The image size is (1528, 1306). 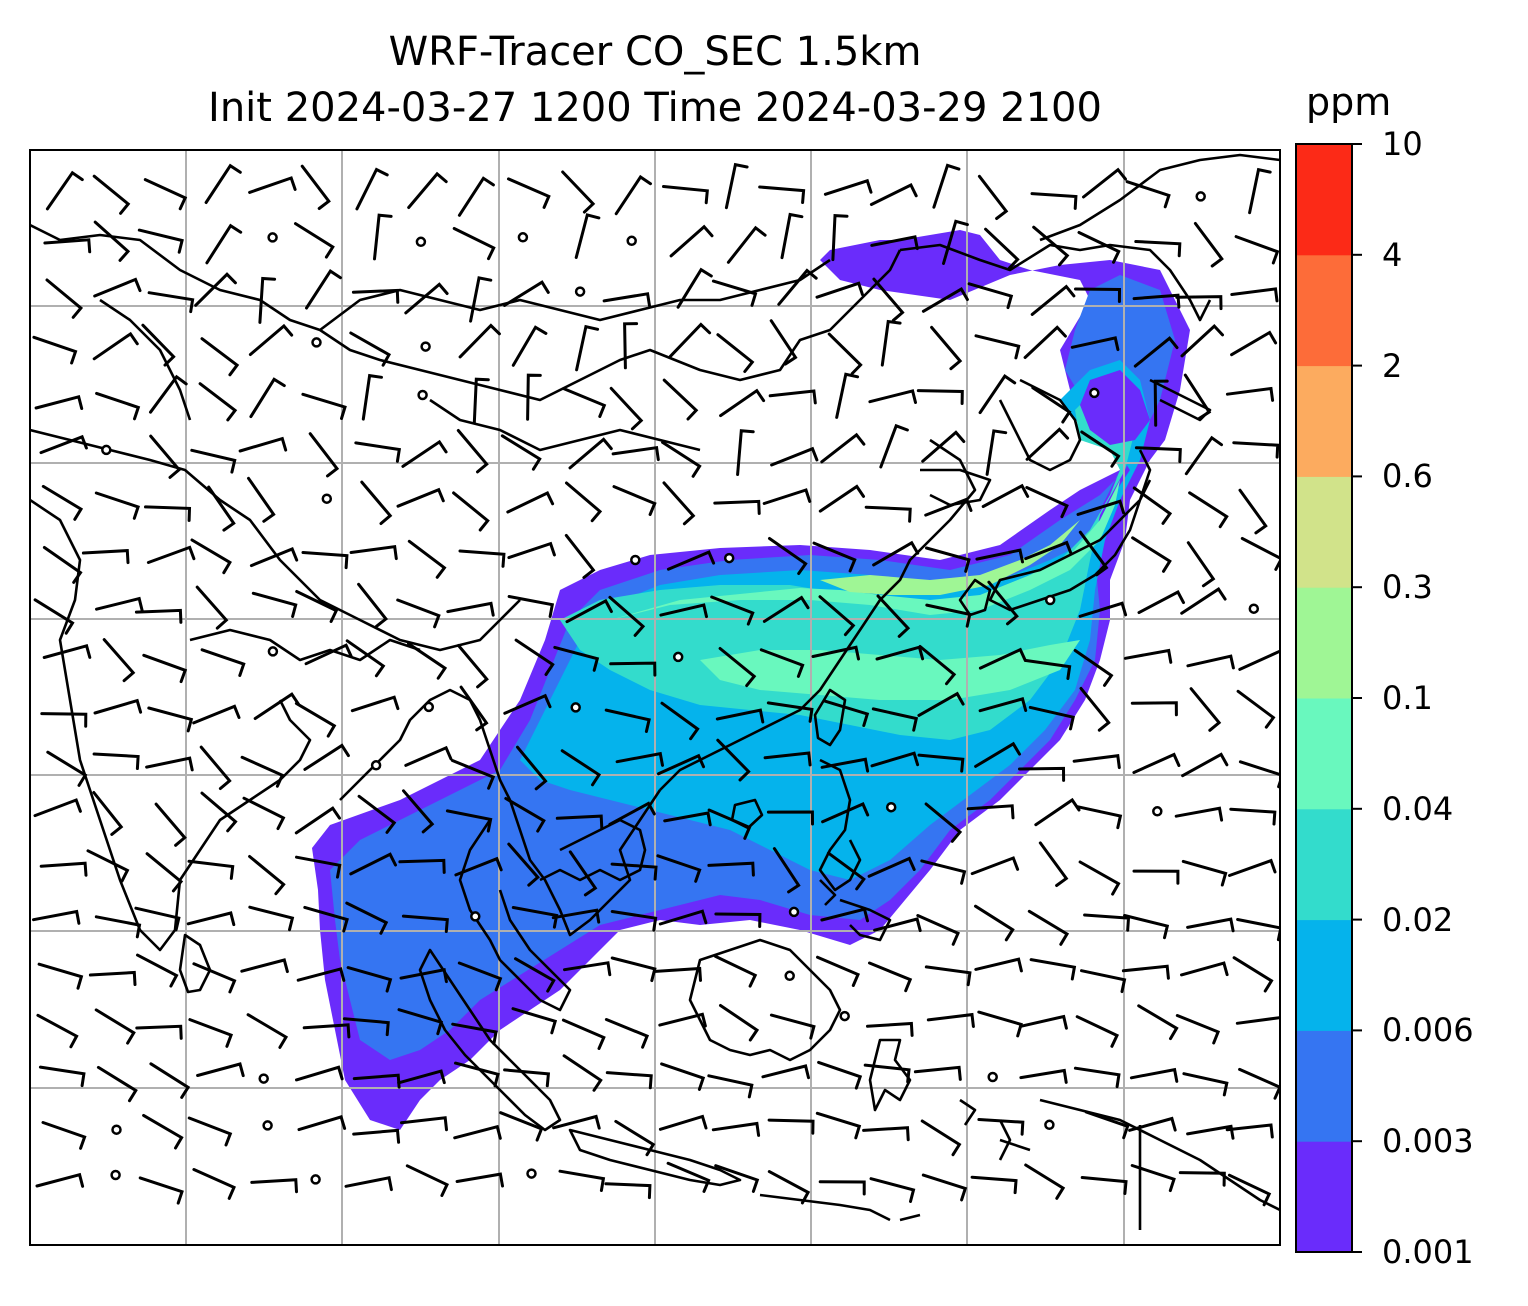 What do you see at coordinates (1324, 421) in the screenshot?
I see `colorbar-segment` at bounding box center [1324, 421].